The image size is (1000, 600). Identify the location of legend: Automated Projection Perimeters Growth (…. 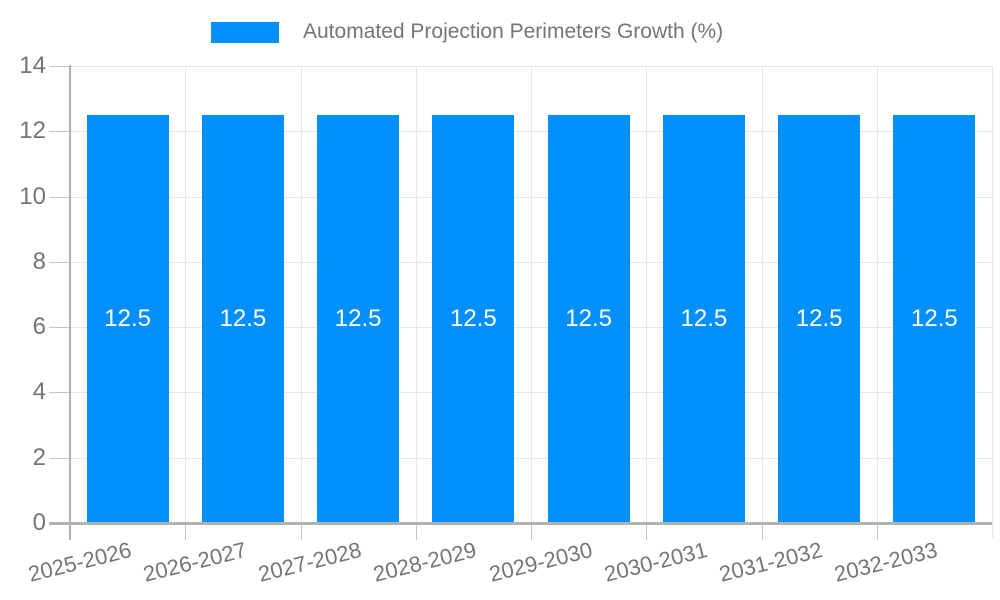
(467, 32).